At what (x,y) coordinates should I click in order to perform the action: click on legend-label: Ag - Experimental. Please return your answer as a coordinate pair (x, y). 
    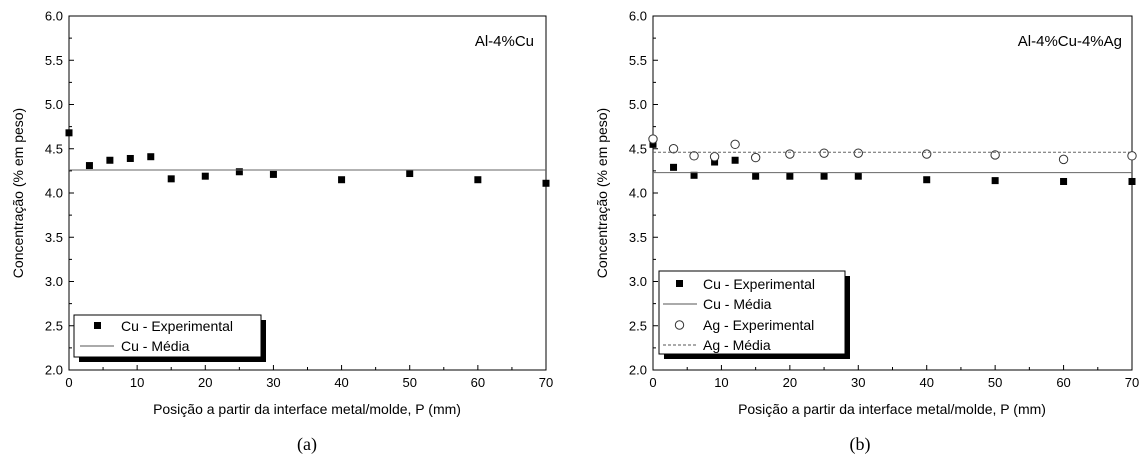
    Looking at the image, I should click on (758, 325).